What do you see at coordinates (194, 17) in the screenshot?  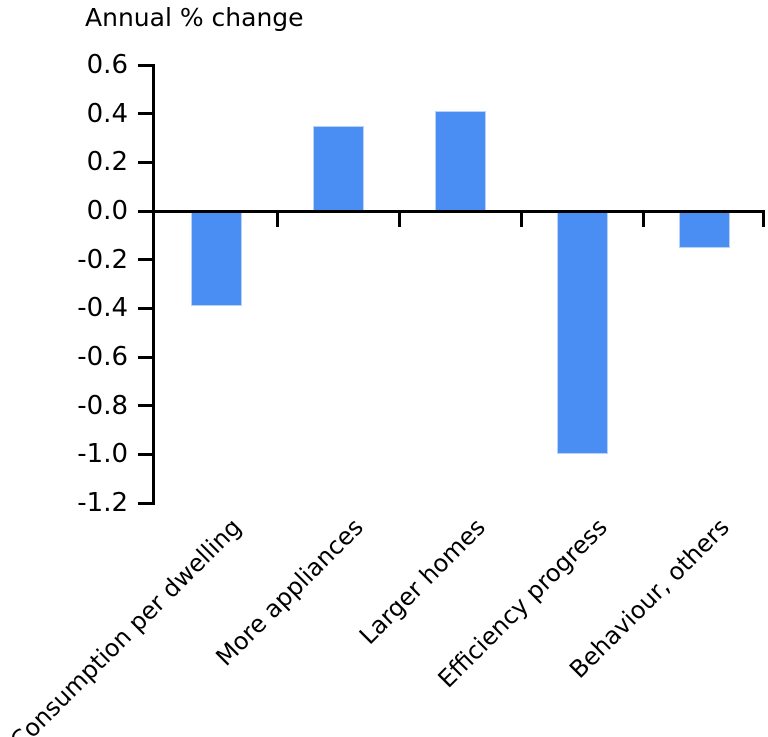 I see `chart-title: Annual % change` at bounding box center [194, 17].